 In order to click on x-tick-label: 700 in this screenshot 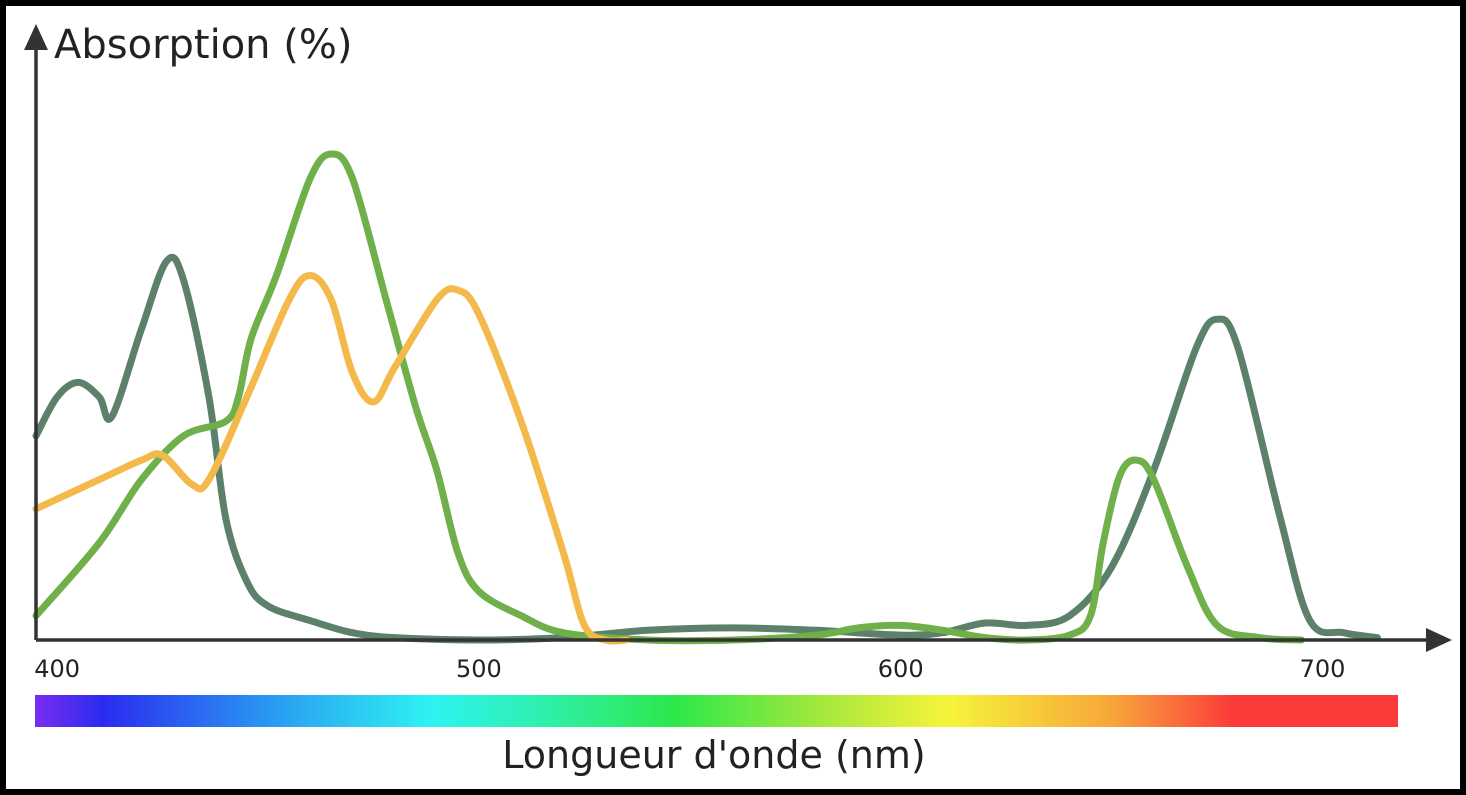, I will do `click(1323, 669)`.